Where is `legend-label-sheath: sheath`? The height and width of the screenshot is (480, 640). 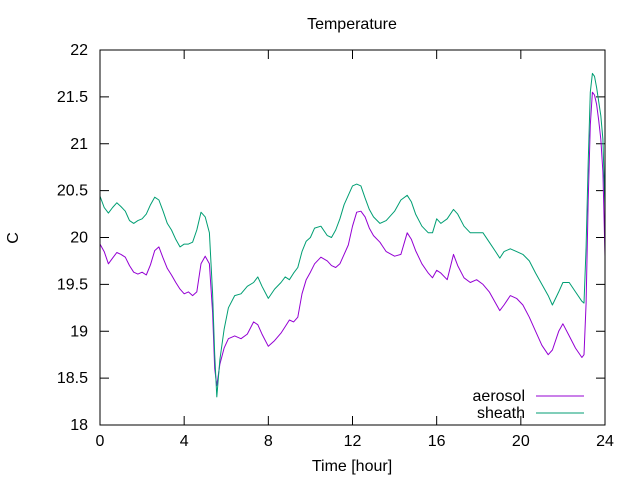
legend-label-sheath: sheath is located at coordinates (501, 413).